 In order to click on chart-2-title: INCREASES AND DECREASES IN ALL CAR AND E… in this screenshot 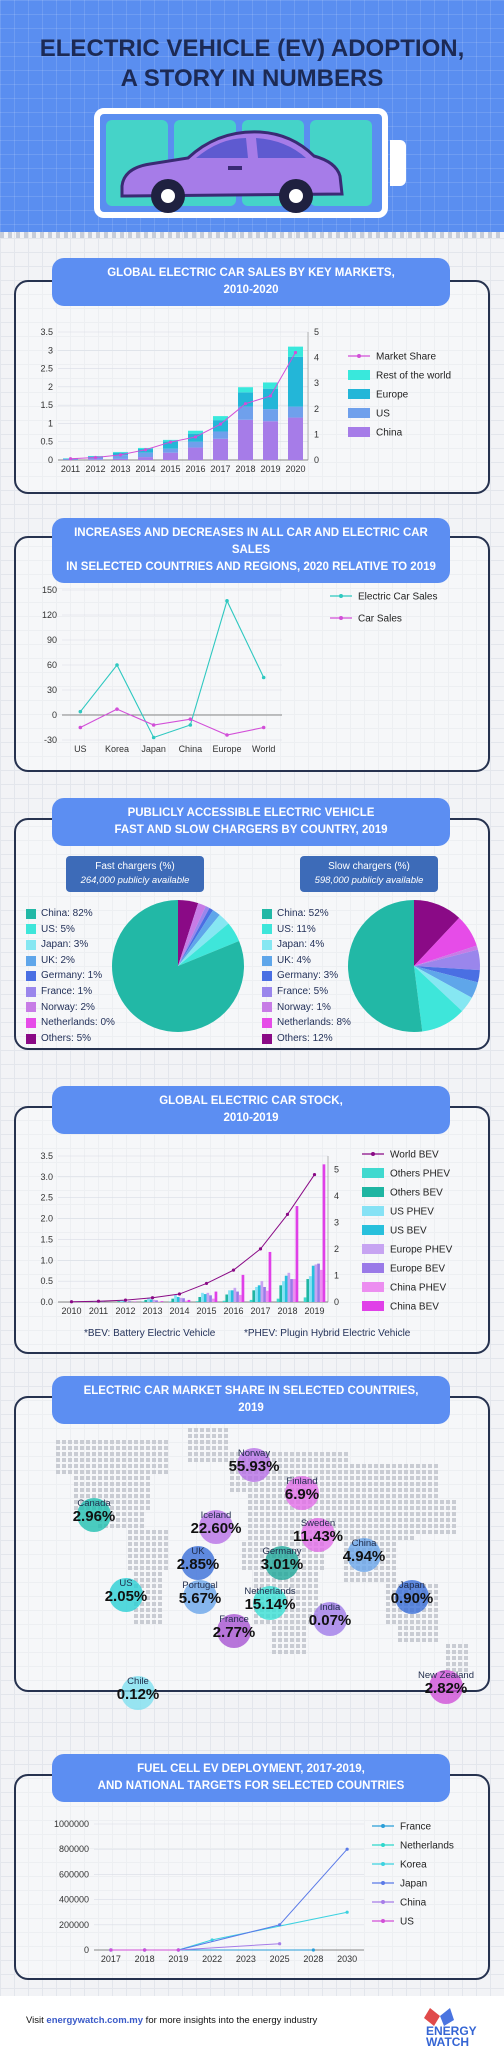, I will do `click(251, 550)`.